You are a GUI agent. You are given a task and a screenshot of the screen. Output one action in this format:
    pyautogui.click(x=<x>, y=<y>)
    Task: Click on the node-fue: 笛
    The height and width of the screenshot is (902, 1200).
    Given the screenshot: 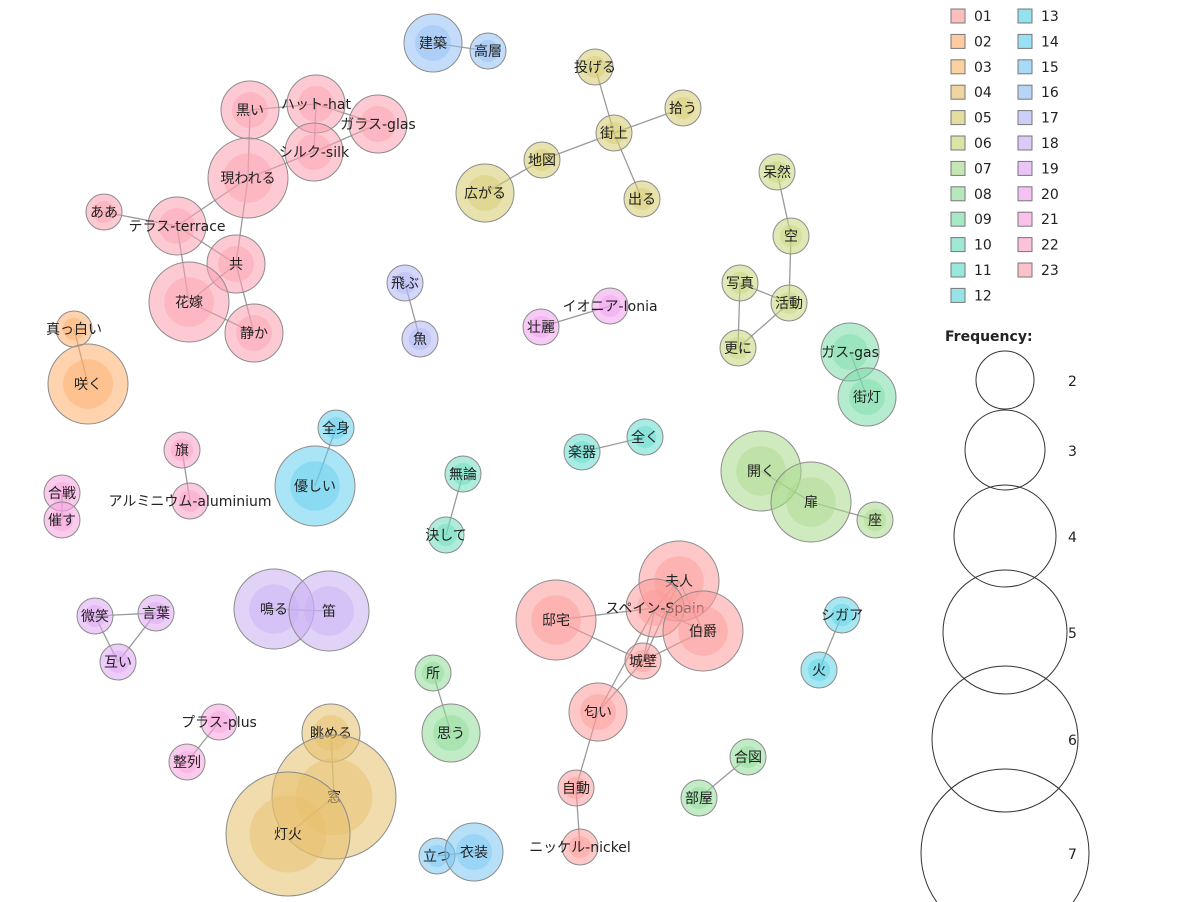 What is the action you would take?
    pyautogui.click(x=329, y=611)
    